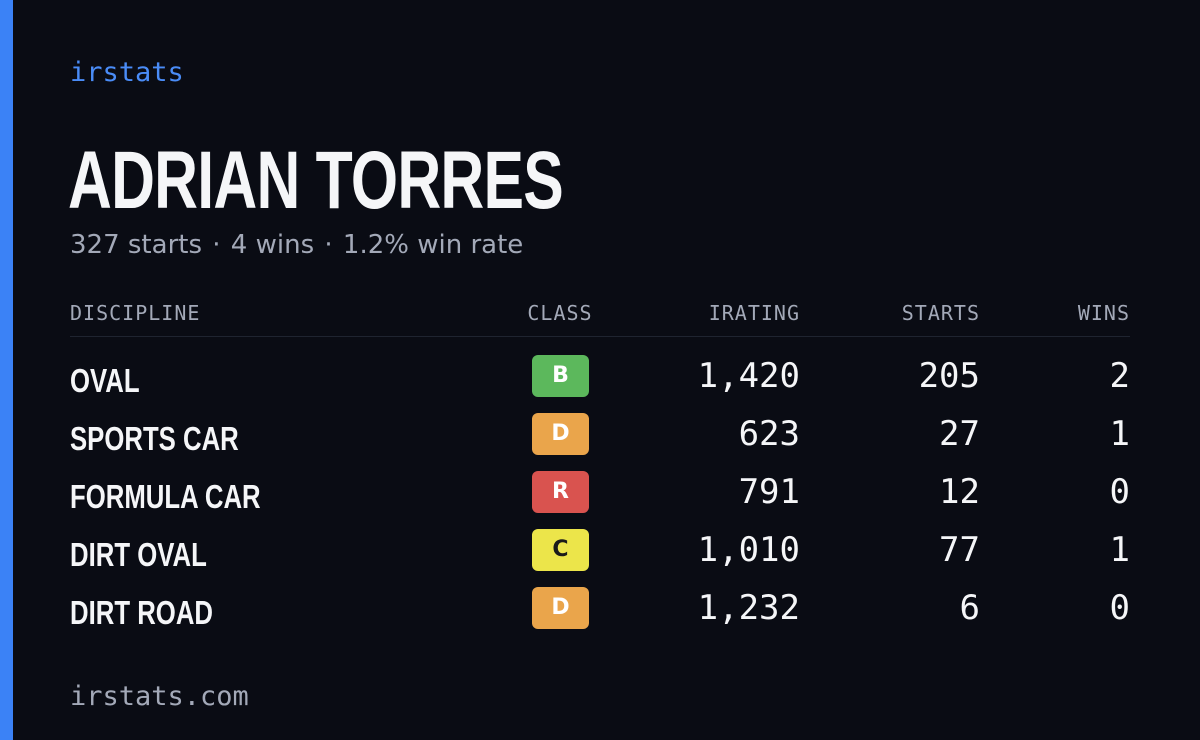  I want to click on win-rate-summary: 1.2% win rate, so click(433, 245).